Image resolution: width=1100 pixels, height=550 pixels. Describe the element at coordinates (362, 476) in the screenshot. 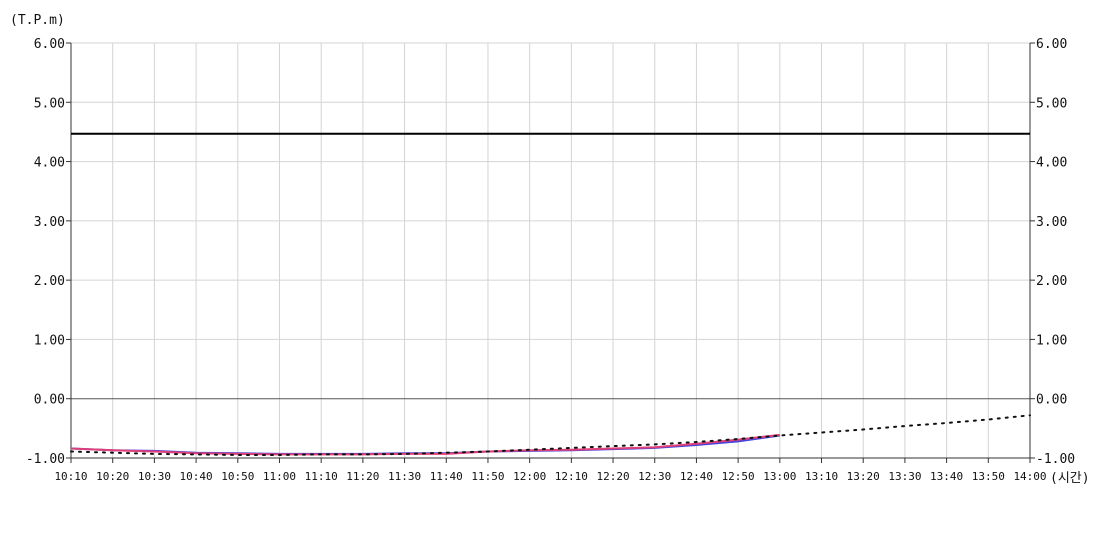

I see `x-tick-label: 11:20` at that location.